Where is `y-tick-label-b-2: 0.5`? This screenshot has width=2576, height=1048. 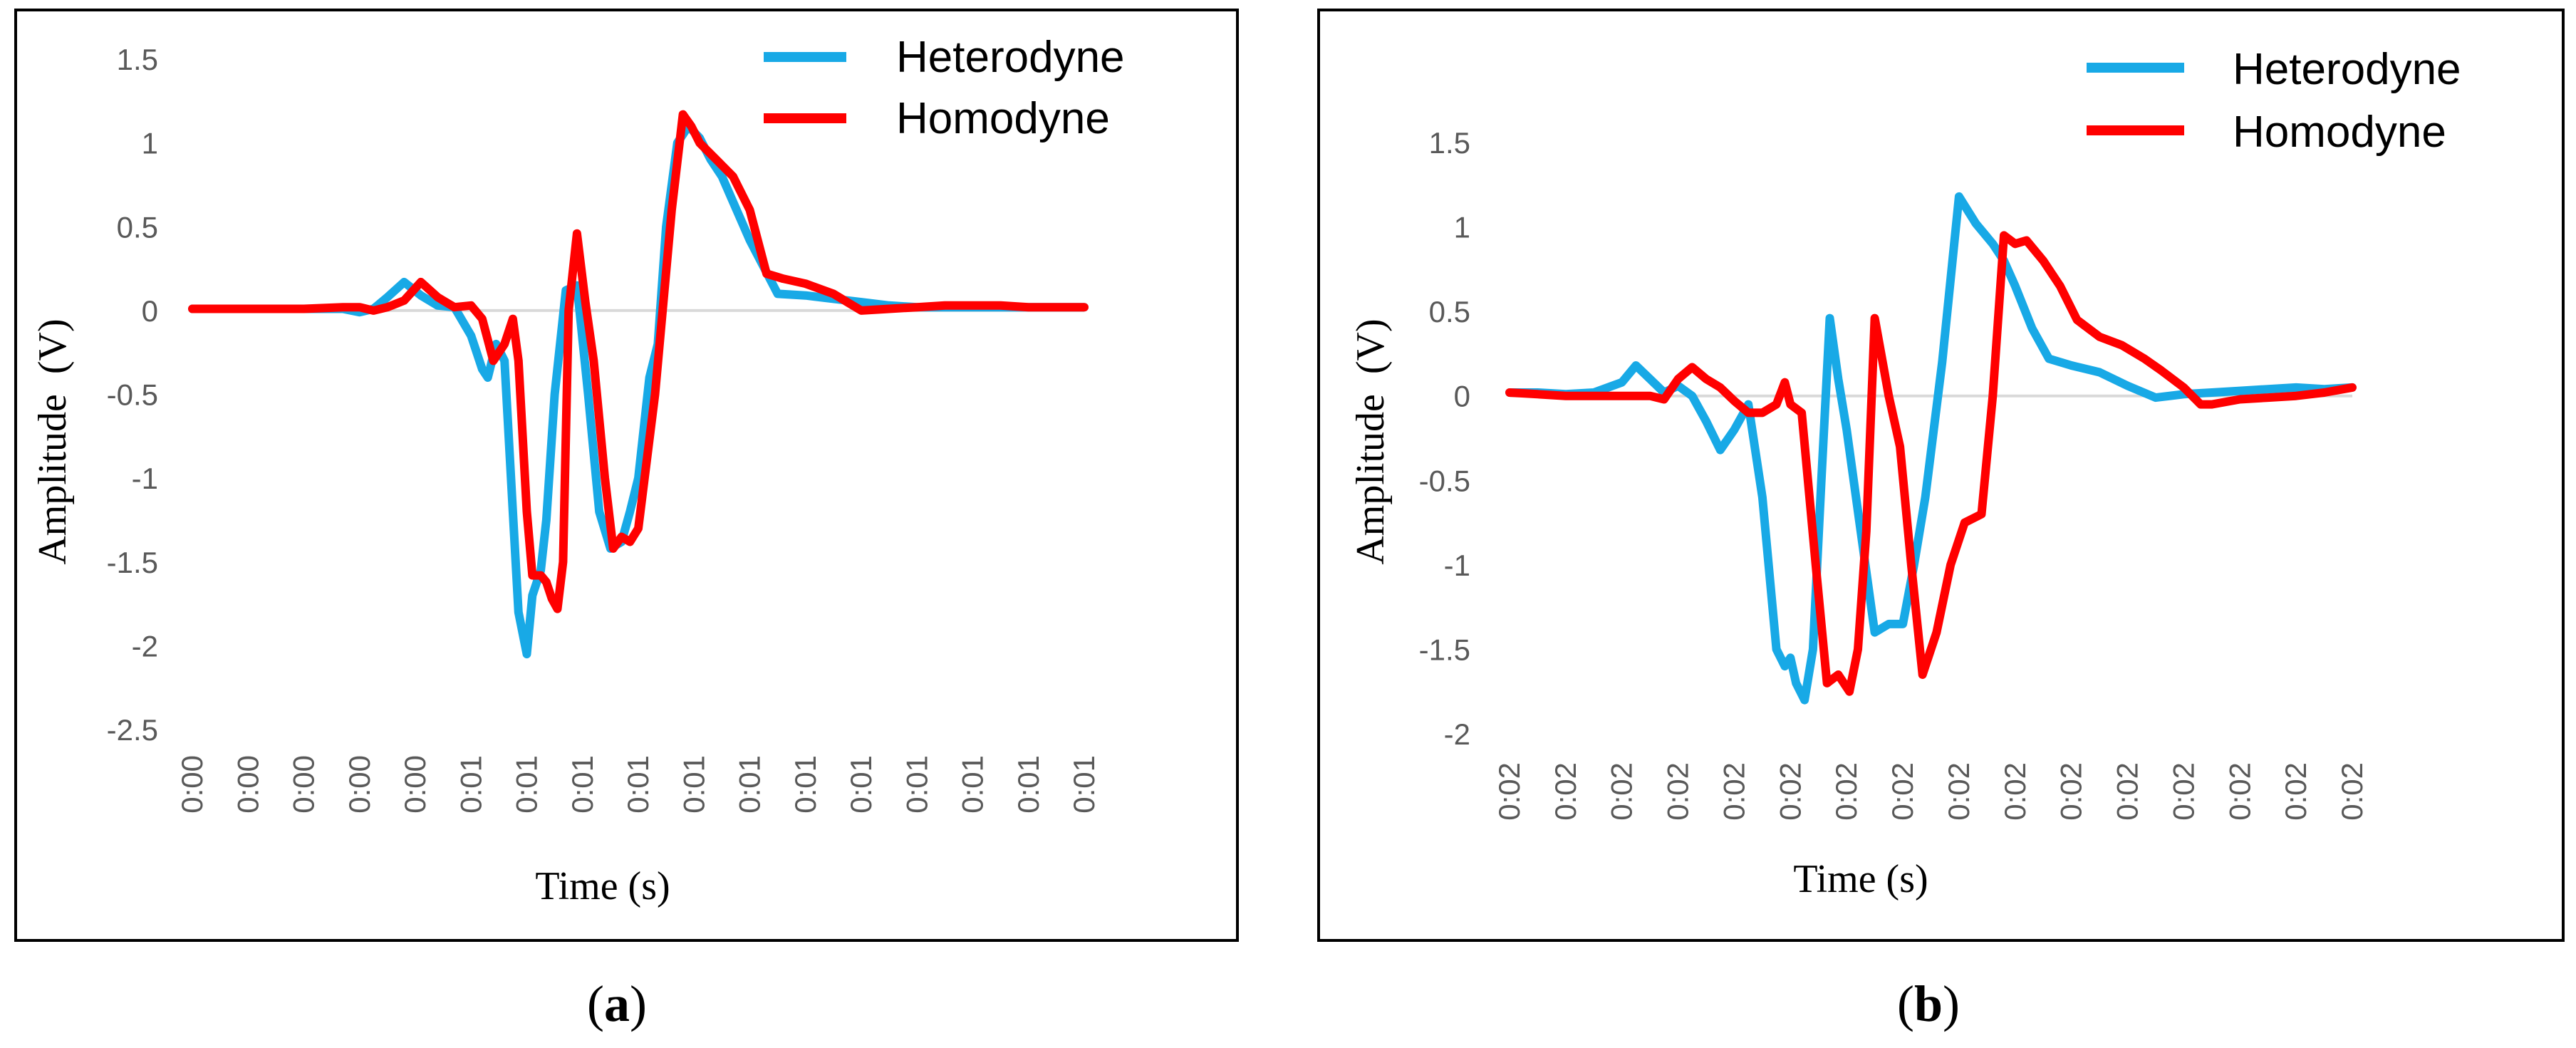
y-tick-label-b-2: 0.5 is located at coordinates (1449, 311).